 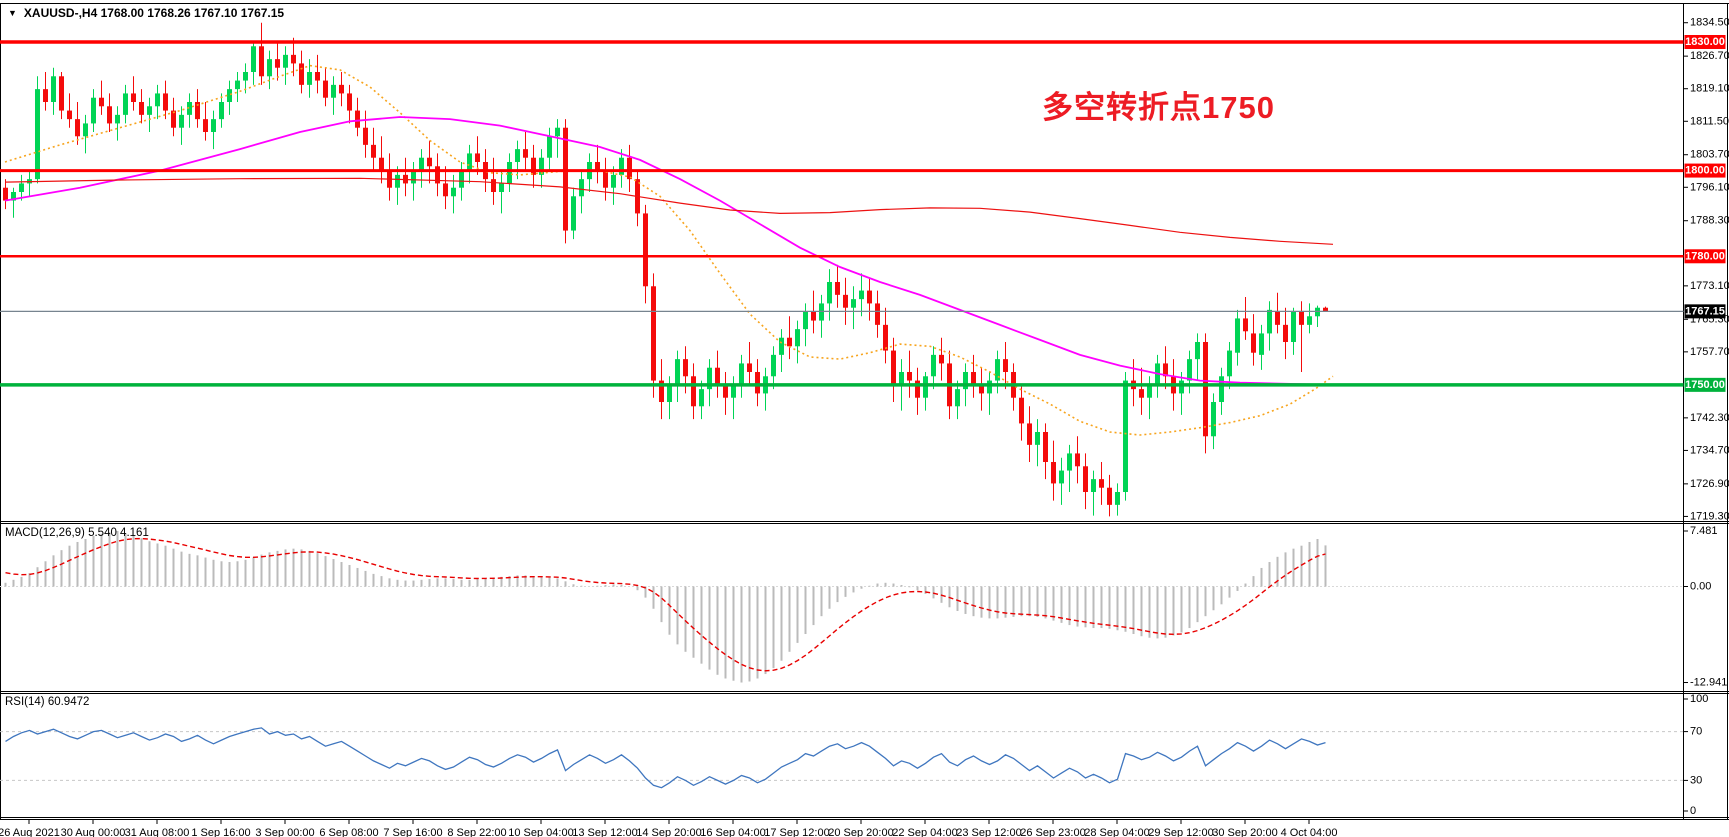 I want to click on svg-text: 1742.30, so click(x=1709, y=418).